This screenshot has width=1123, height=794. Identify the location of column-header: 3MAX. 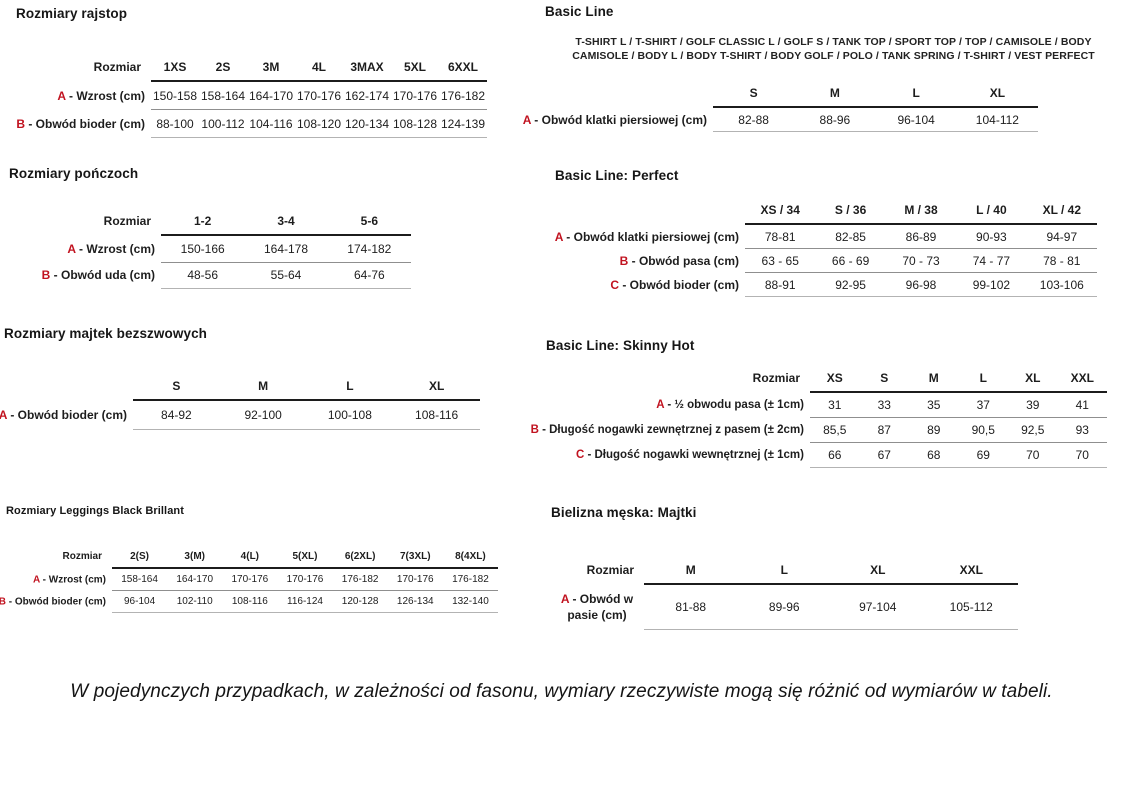
(367, 67).